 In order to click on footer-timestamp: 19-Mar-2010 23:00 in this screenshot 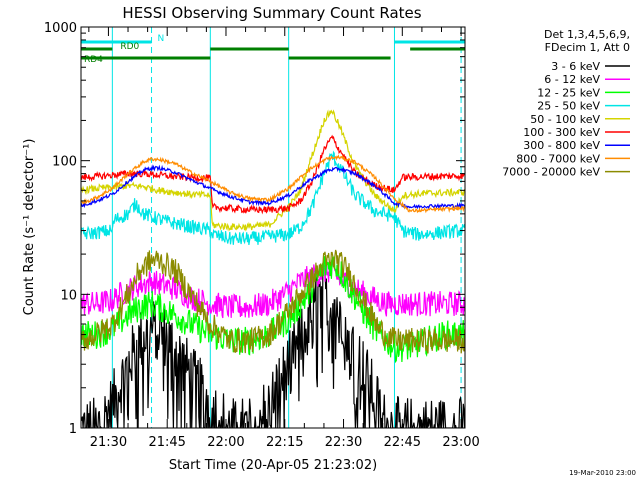, I will do `click(602, 473)`.